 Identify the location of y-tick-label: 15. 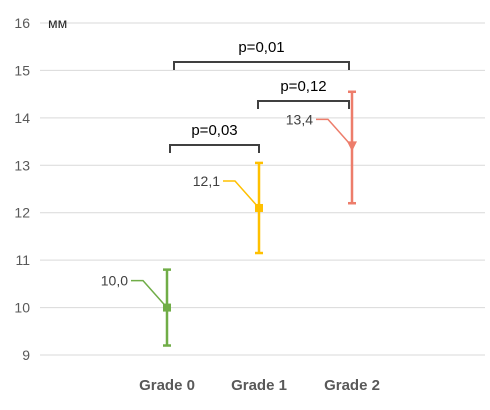
(22, 70).